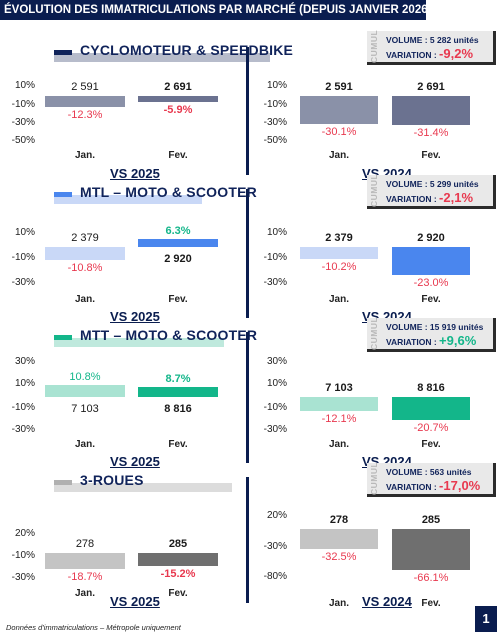 This screenshot has height=636, width=500. What do you see at coordinates (431, 577) in the screenshot?
I see `bar-percent-label: -66.1%` at bounding box center [431, 577].